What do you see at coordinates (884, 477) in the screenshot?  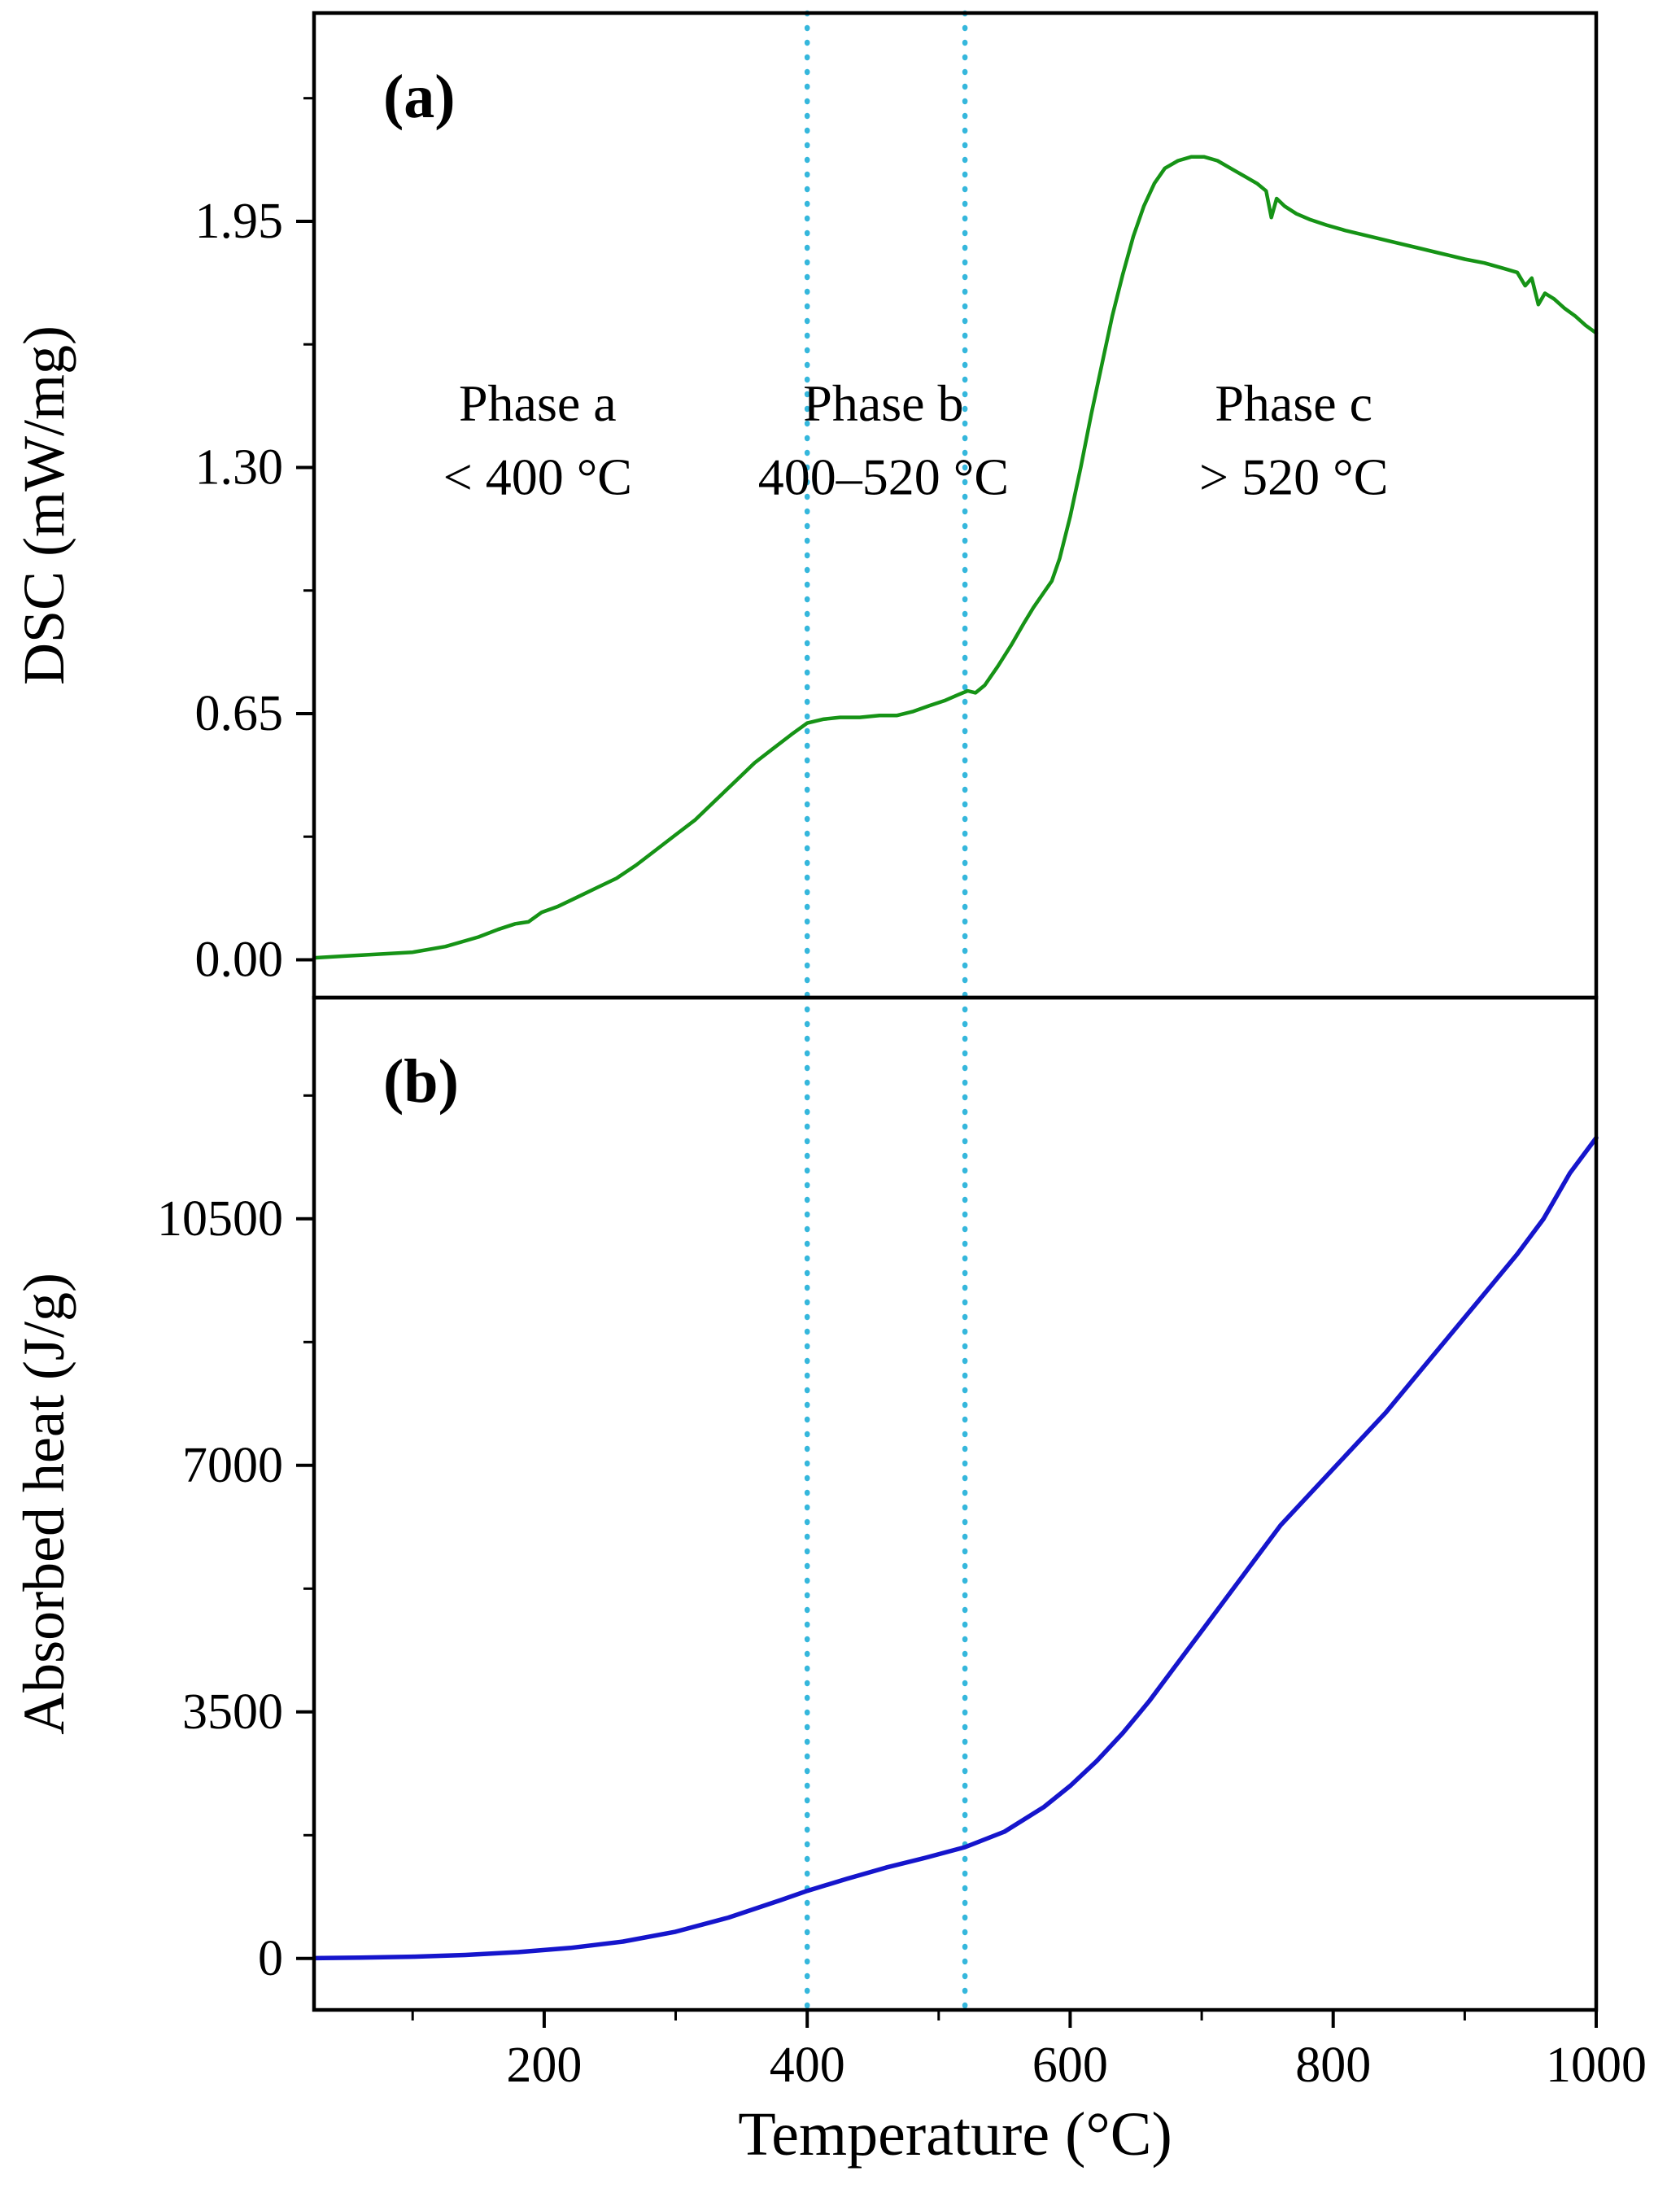 I see `phase-annotation: 400–520 °C` at bounding box center [884, 477].